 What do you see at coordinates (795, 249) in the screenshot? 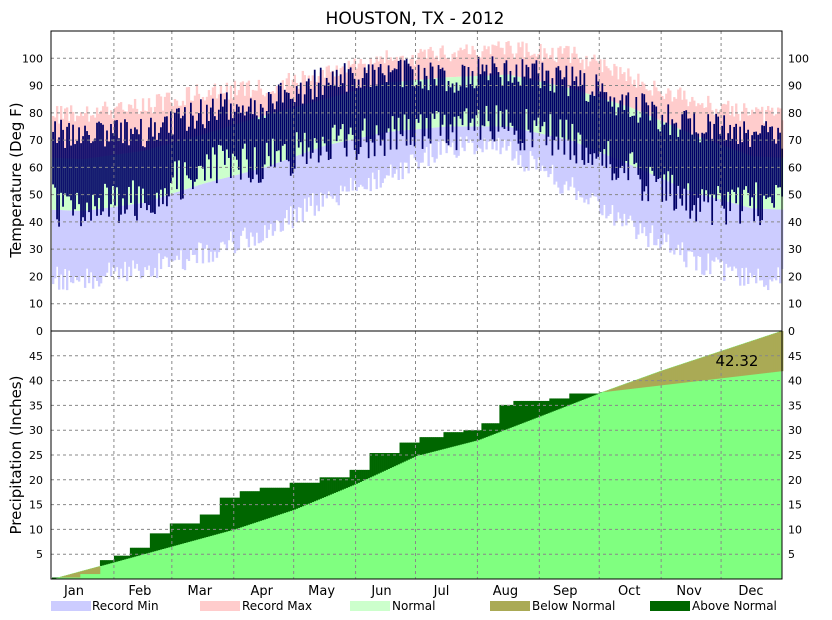
I see `temp-tick-label-right: 30` at bounding box center [795, 249].